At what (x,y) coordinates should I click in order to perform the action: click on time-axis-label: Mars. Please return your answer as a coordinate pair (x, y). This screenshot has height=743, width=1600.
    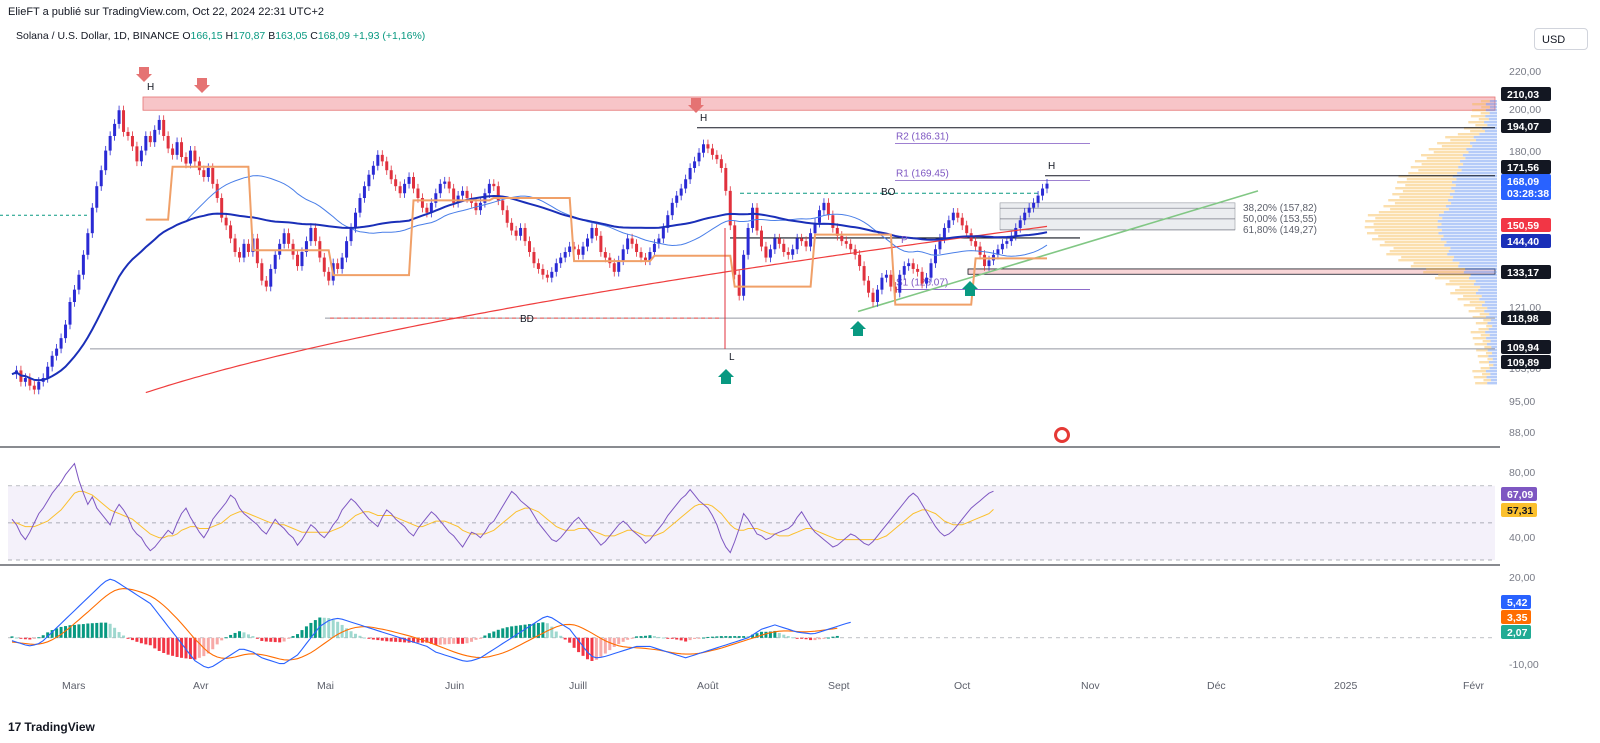
    Looking at the image, I should click on (73, 686).